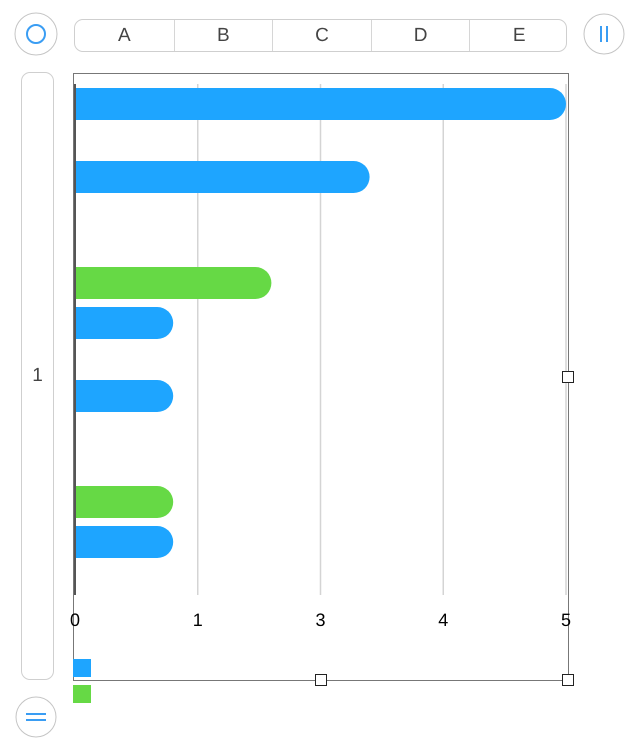 This screenshot has height=742, width=636. What do you see at coordinates (443, 620) in the screenshot?
I see `x-tick-label: 4` at bounding box center [443, 620].